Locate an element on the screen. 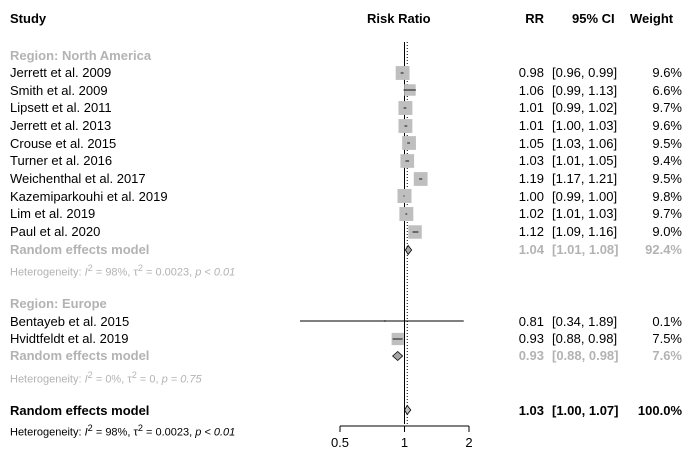  study-label: Bentayeb et al. 2015 is located at coordinates (70, 321).